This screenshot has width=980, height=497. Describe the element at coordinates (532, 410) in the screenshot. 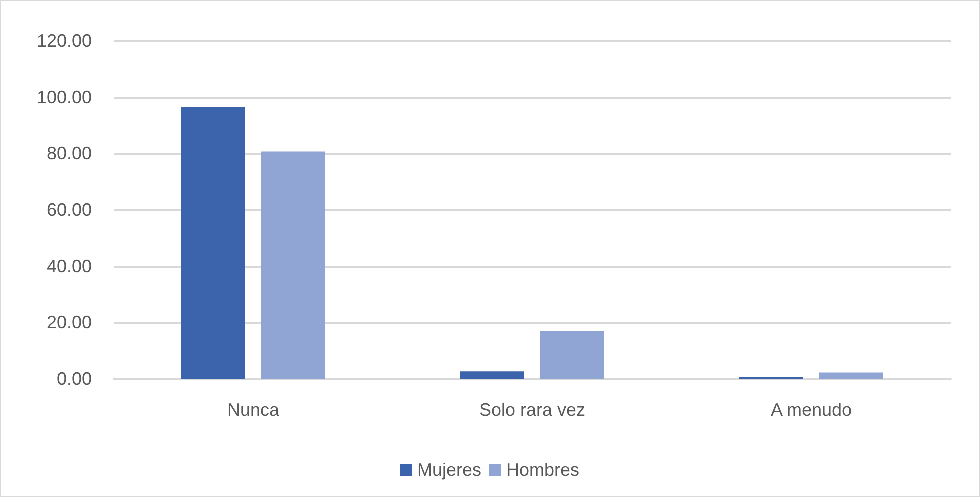

I see `x-tick-label: Solo rara vez` at that location.